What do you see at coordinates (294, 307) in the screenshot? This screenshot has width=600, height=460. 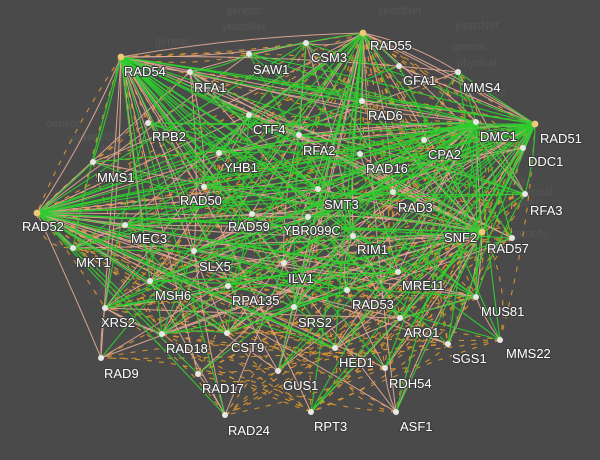 I see `graph-node-srs2` at bounding box center [294, 307].